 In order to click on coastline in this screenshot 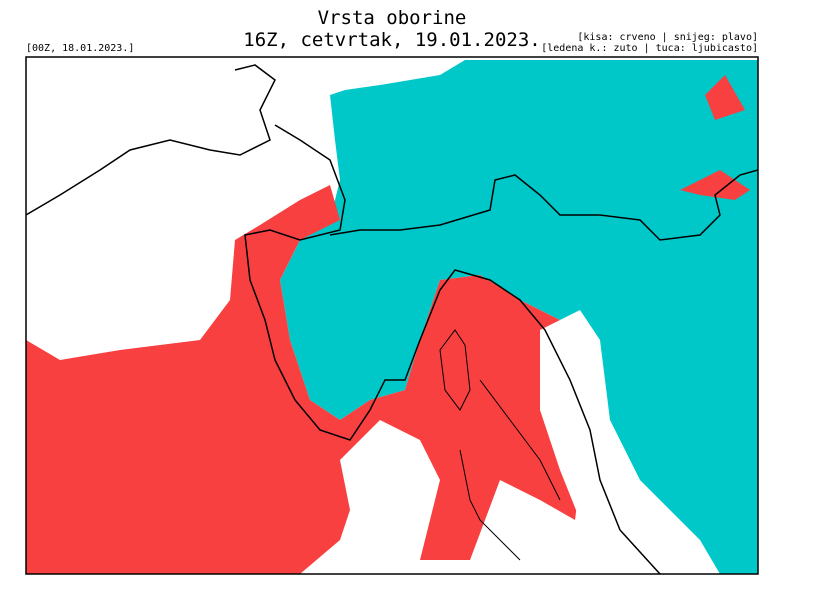, I will do `click(500, 445)`.